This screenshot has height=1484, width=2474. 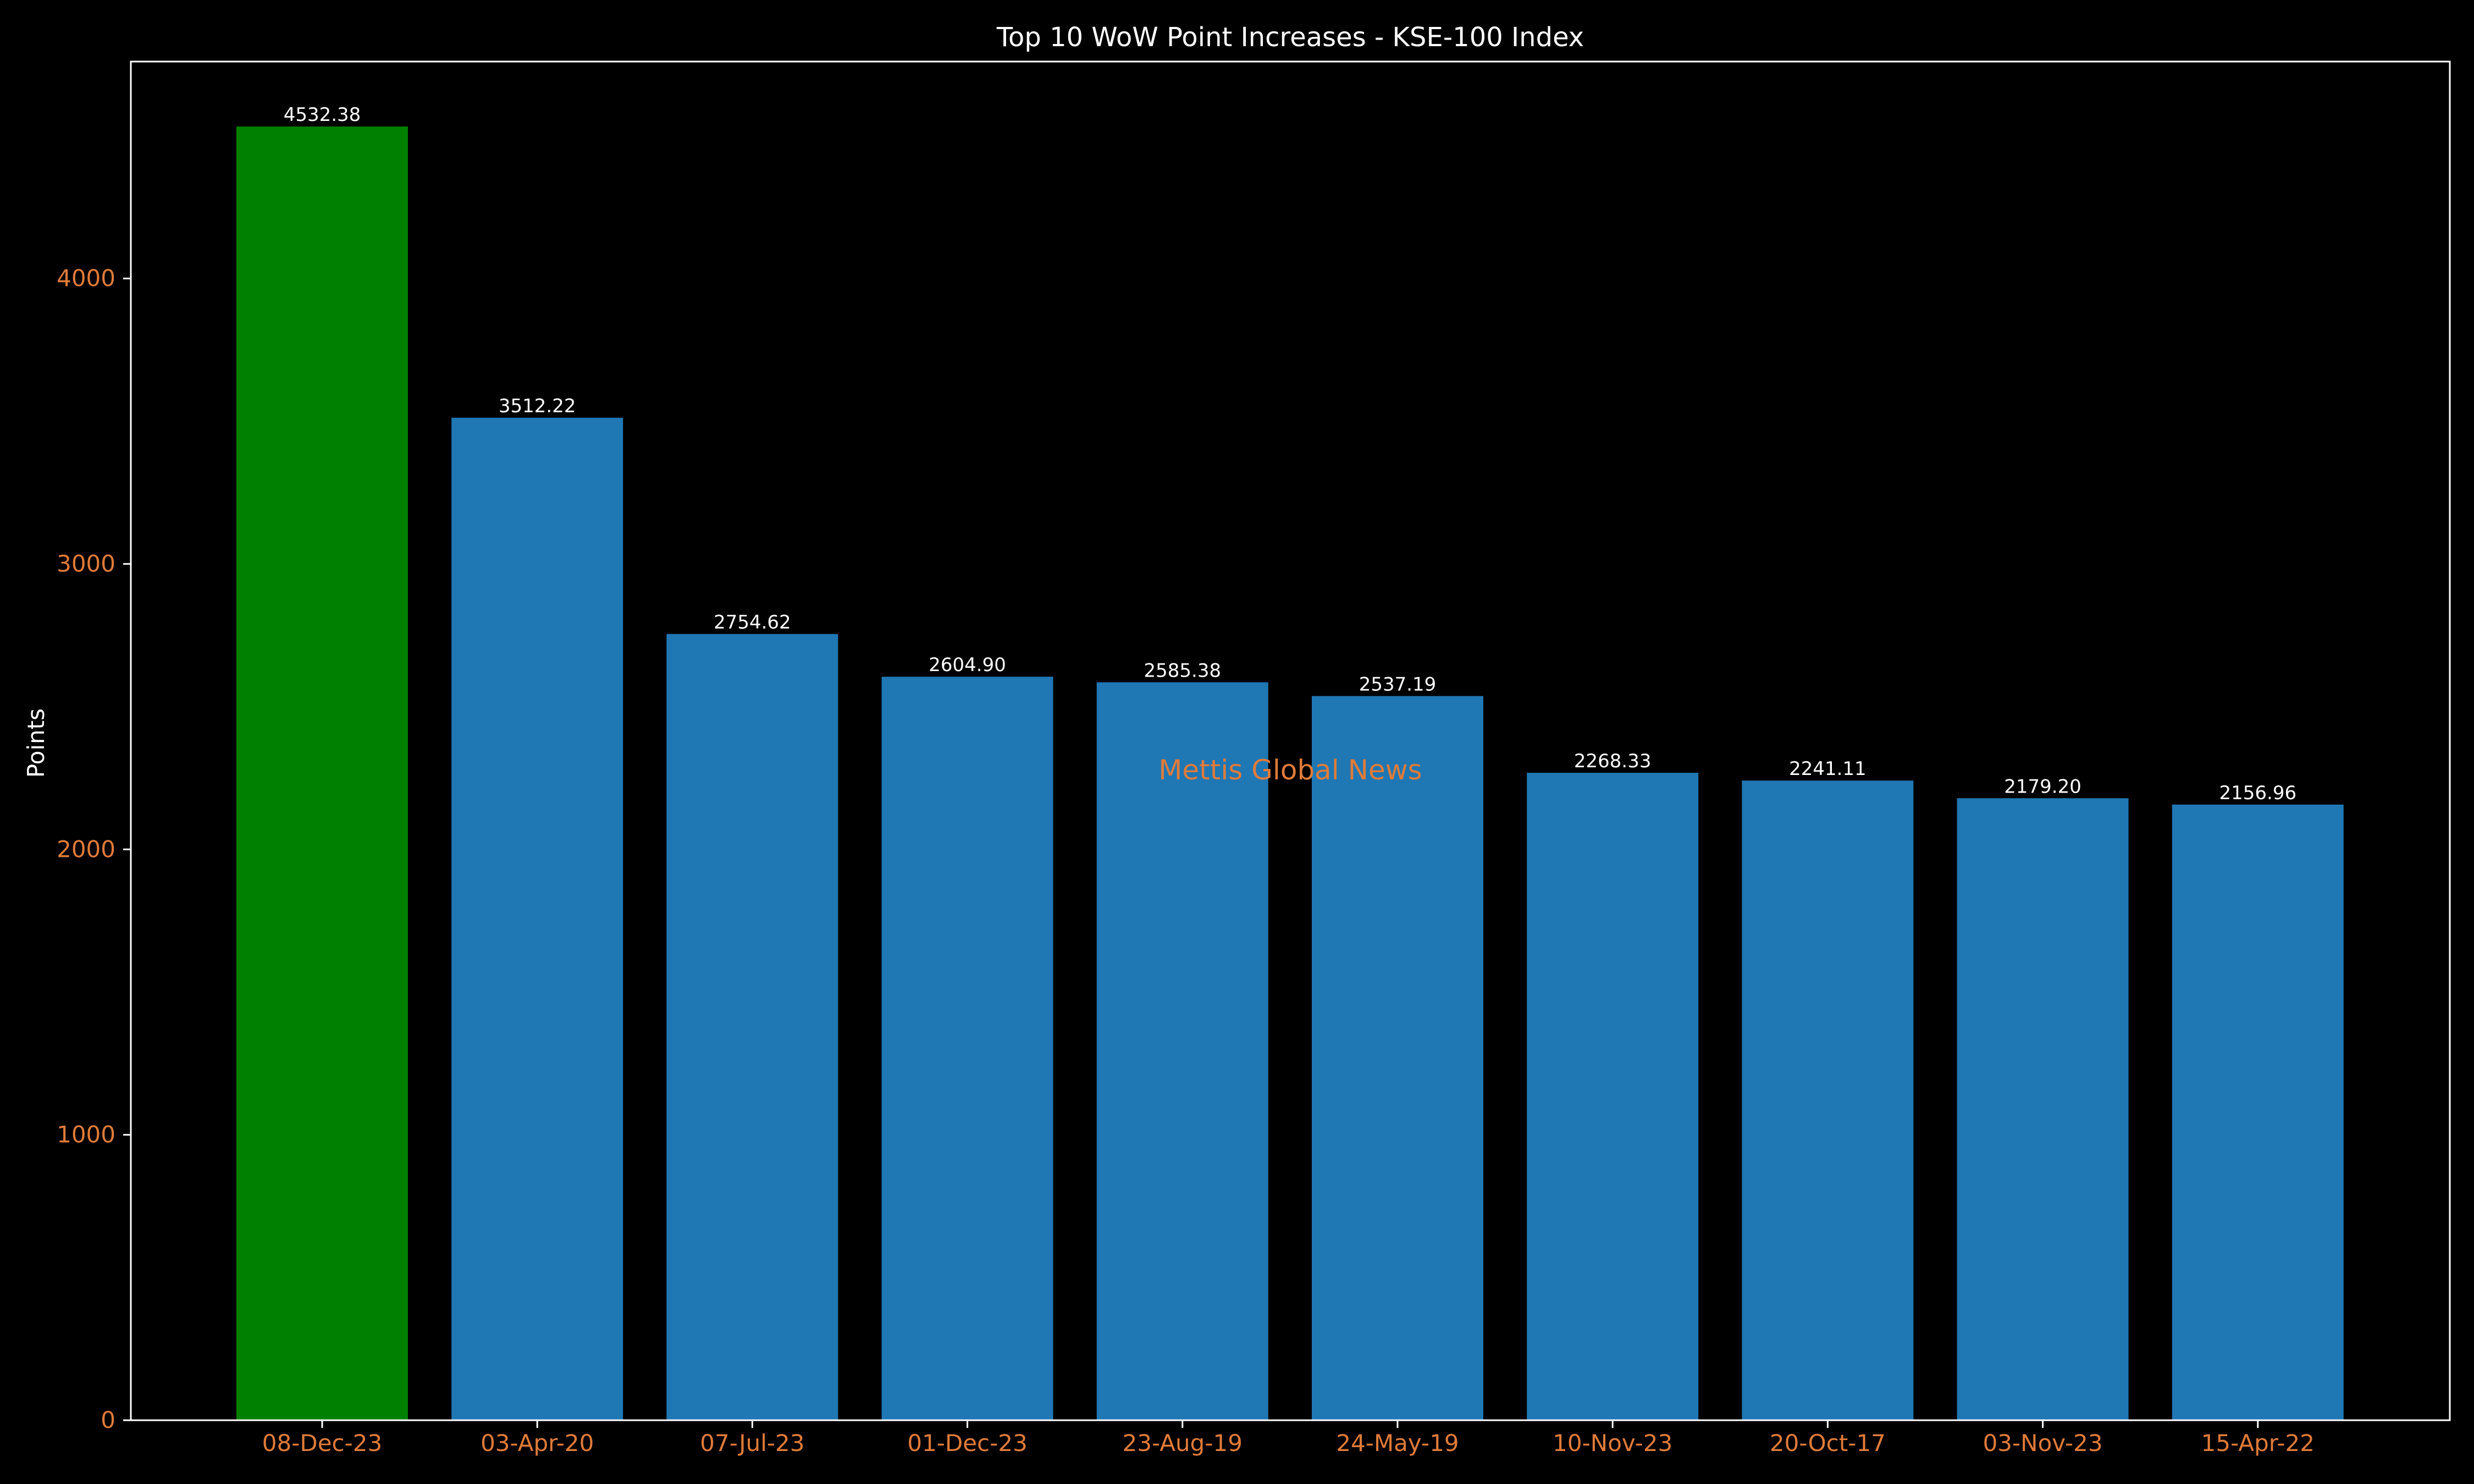 I want to click on y-tick-label: 2000, so click(x=86, y=848).